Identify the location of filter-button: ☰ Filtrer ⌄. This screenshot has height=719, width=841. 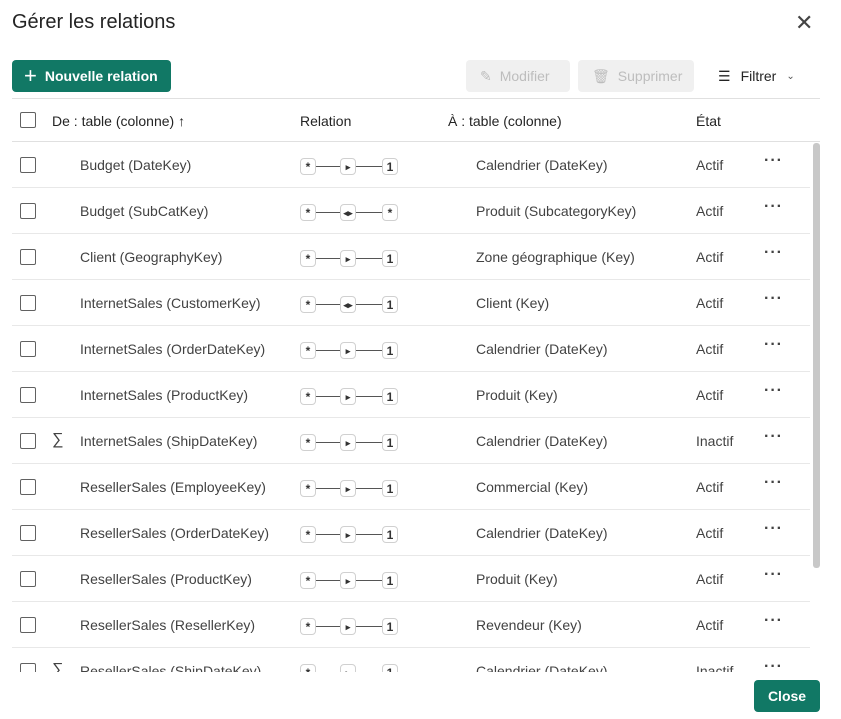
(756, 76).